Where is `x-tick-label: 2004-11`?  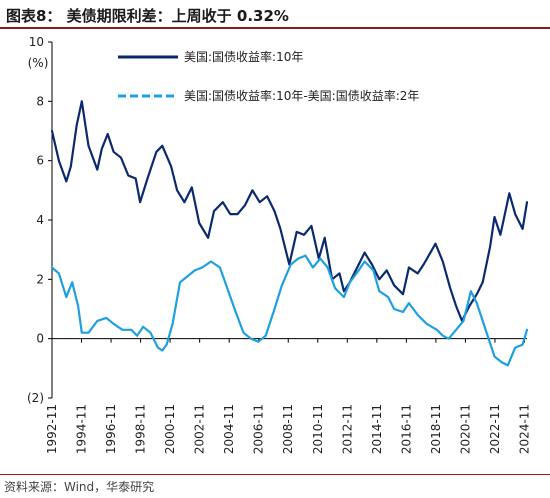
x-tick-label: 2004-11 is located at coordinates (229, 429).